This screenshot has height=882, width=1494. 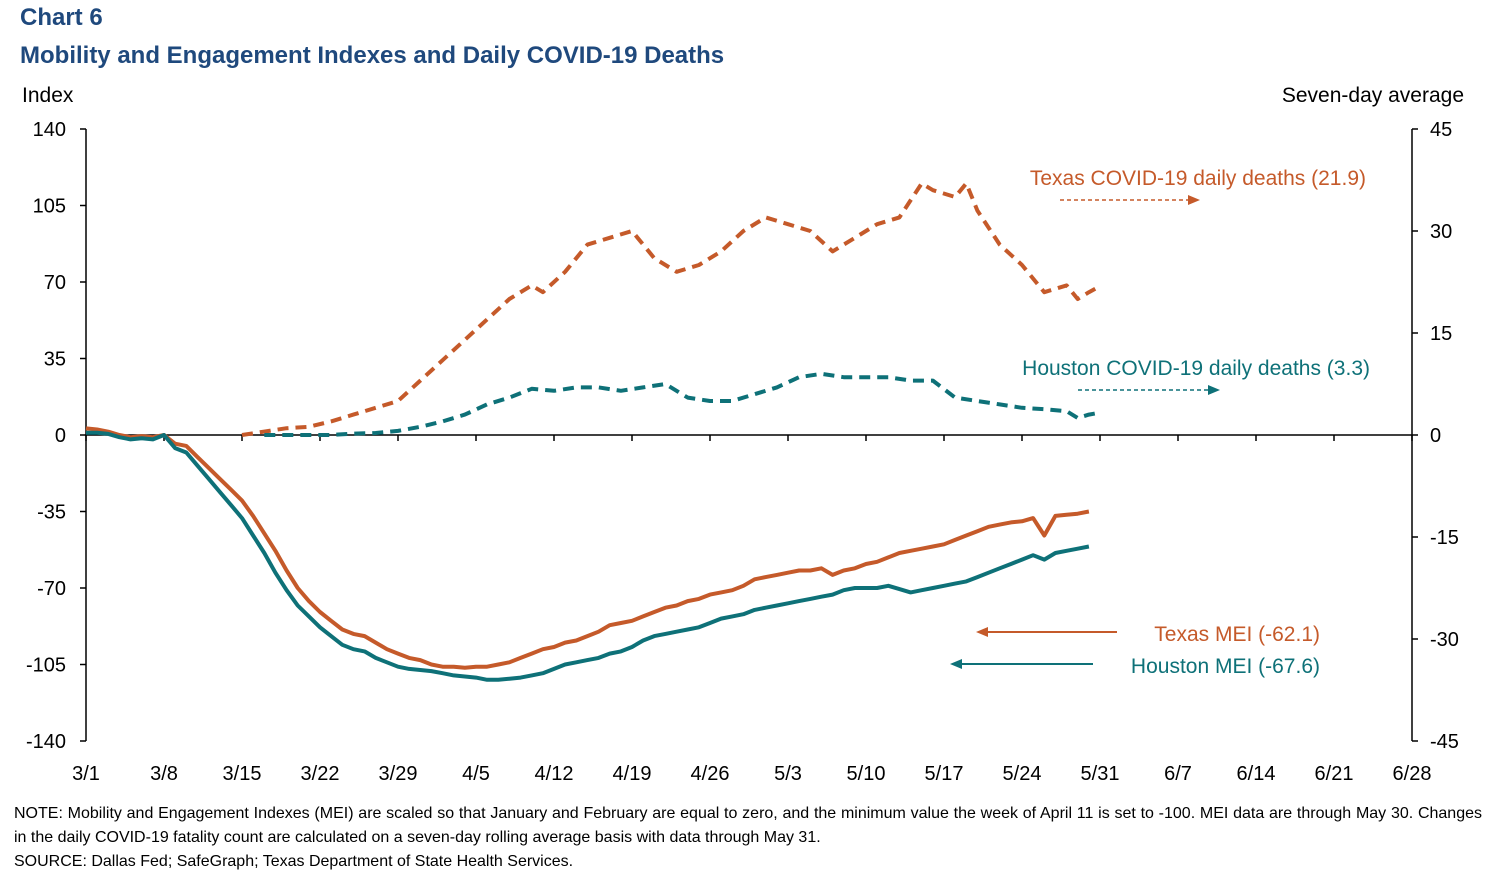 I want to click on x-tick-label: 6/21, so click(x=1334, y=774).